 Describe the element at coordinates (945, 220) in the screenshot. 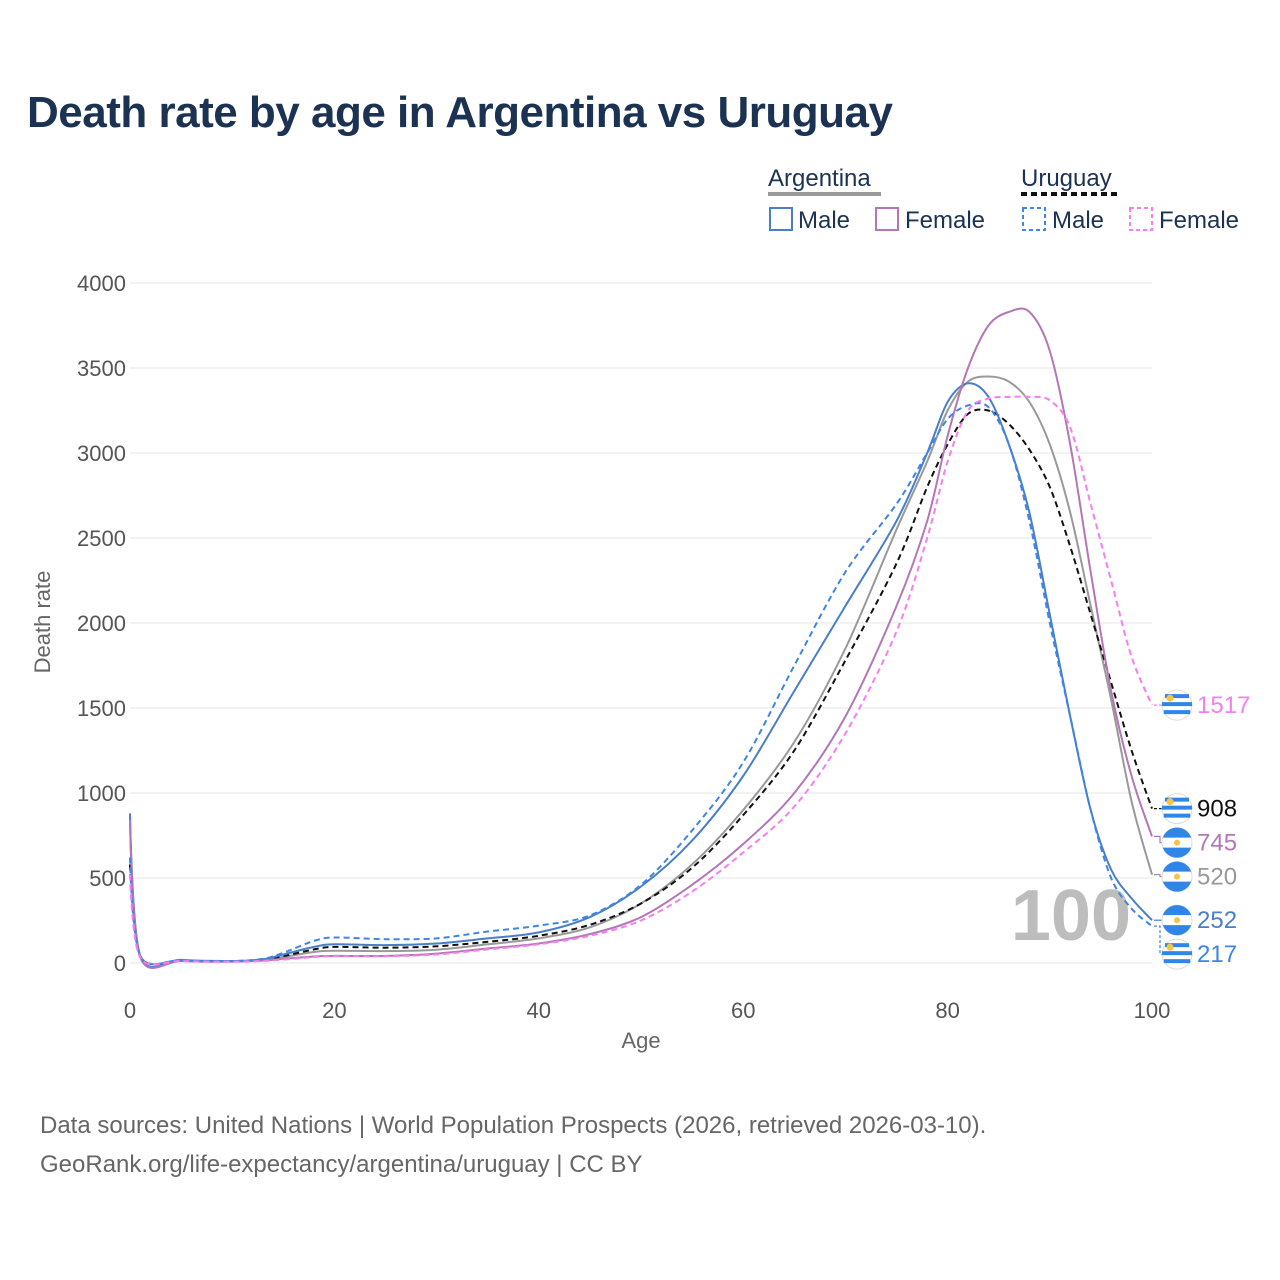

I see `legend-argentina-female-label: Female` at that location.